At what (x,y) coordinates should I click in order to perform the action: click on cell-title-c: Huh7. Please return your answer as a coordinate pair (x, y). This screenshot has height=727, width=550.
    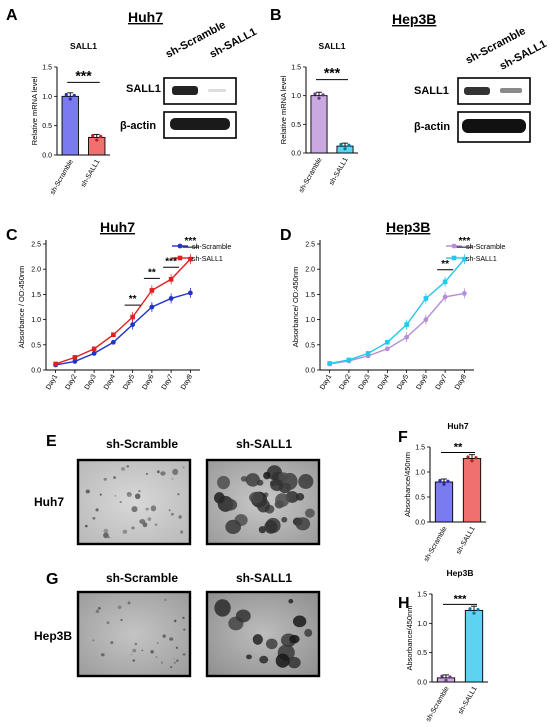
    Looking at the image, I should click on (117, 227).